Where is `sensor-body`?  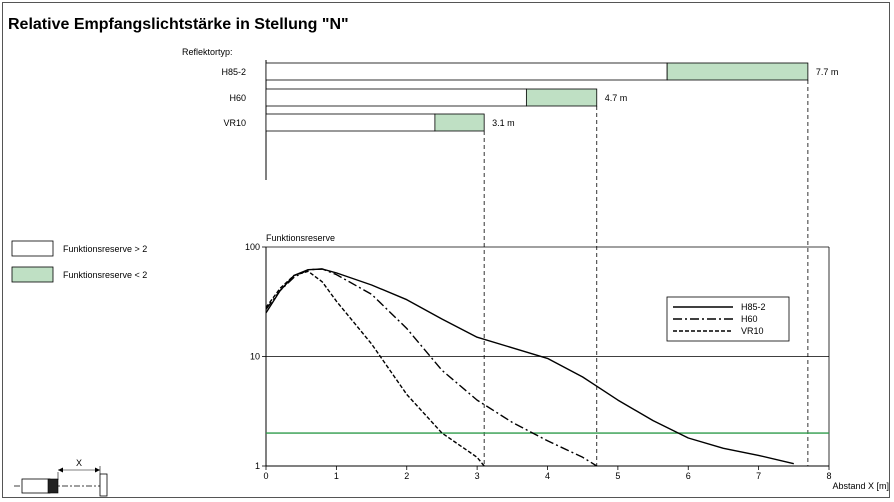
sensor-body is located at coordinates (36, 486).